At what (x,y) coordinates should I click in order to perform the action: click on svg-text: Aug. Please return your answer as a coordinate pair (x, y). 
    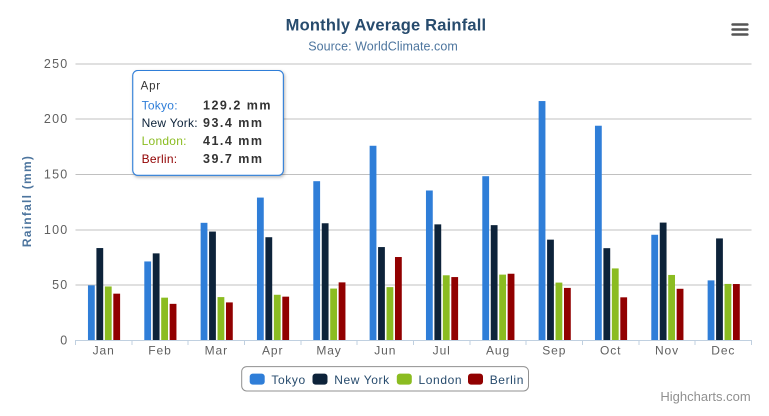
    Looking at the image, I should click on (498, 351).